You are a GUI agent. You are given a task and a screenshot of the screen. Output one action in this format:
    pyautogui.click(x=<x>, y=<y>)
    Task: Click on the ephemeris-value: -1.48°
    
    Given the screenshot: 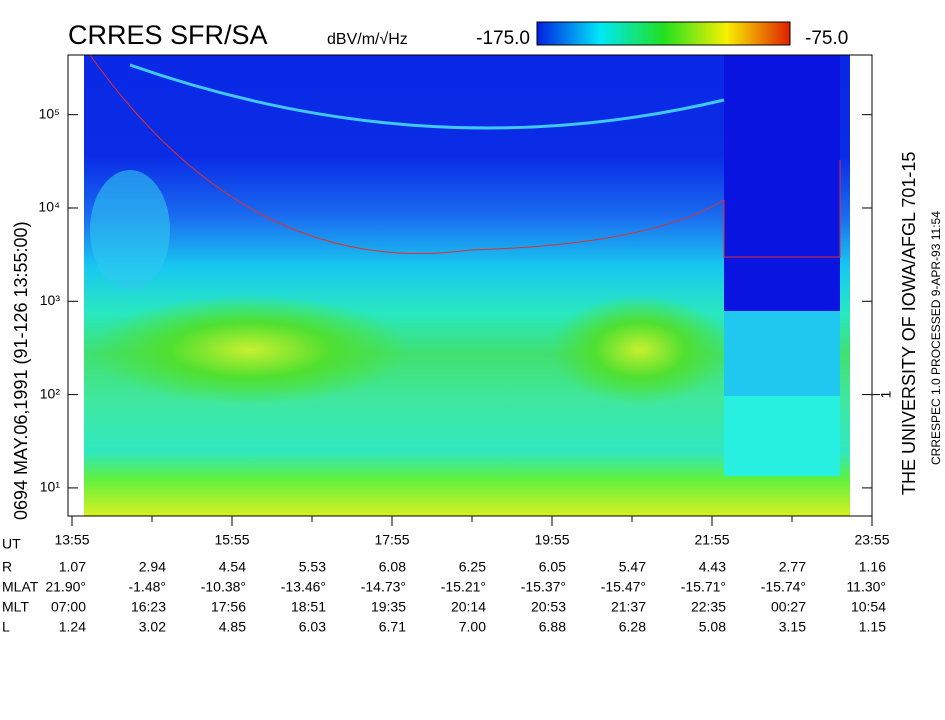 What is the action you would take?
    pyautogui.click(x=147, y=587)
    